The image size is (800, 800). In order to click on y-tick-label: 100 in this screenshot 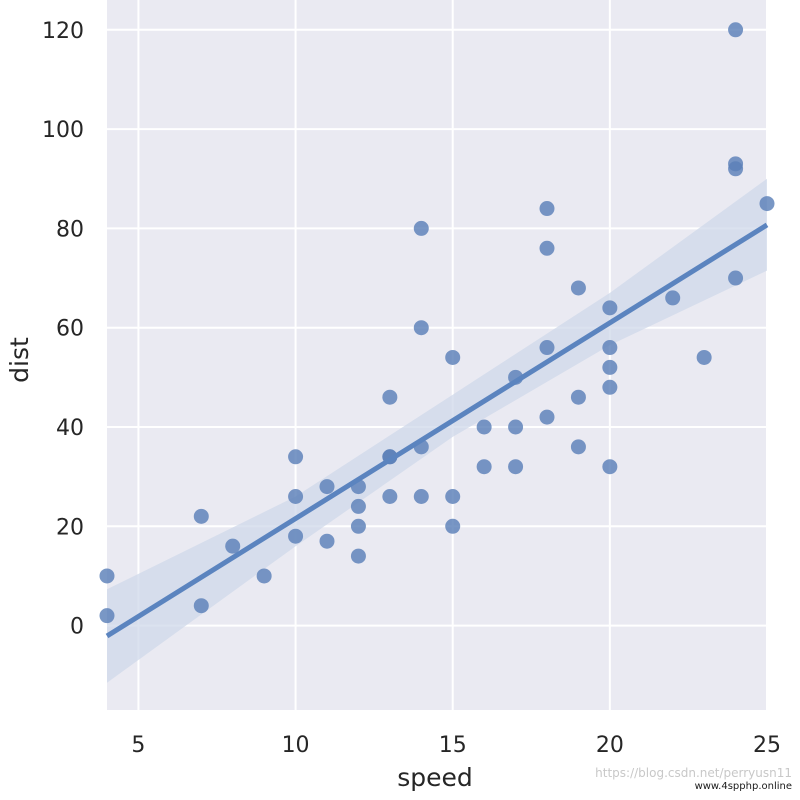, I will do `click(63, 130)`.